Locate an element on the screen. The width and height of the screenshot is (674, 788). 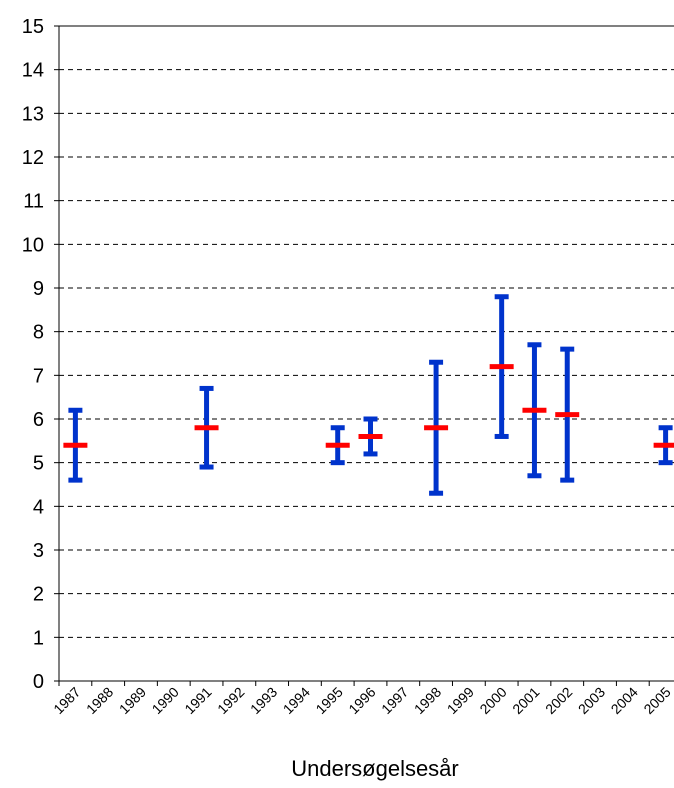
x-axis-title: Undersøgelsesår is located at coordinates (375, 768).